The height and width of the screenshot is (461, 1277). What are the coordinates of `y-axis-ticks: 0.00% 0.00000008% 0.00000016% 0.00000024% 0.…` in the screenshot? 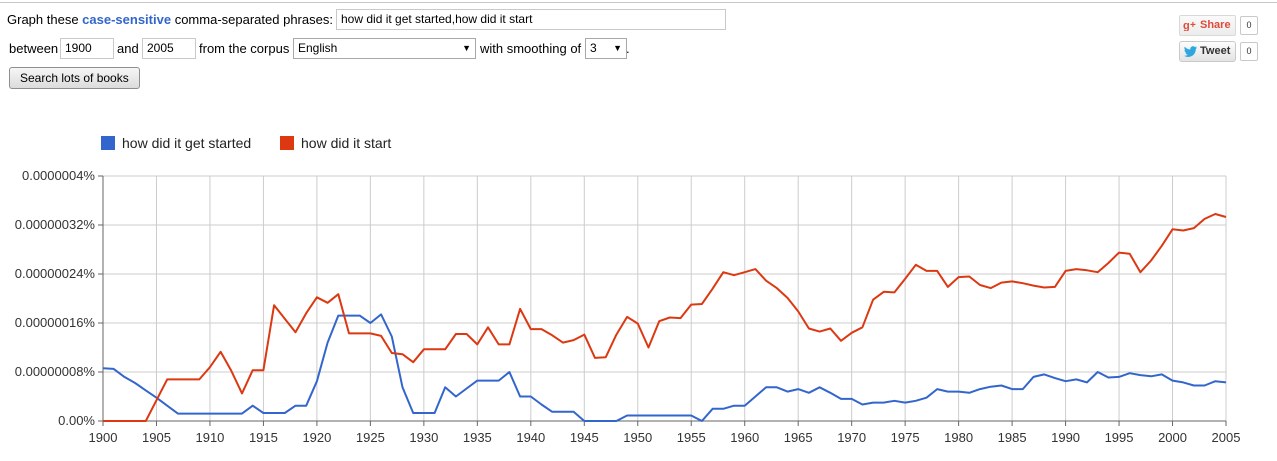 It's located at (59, 298).